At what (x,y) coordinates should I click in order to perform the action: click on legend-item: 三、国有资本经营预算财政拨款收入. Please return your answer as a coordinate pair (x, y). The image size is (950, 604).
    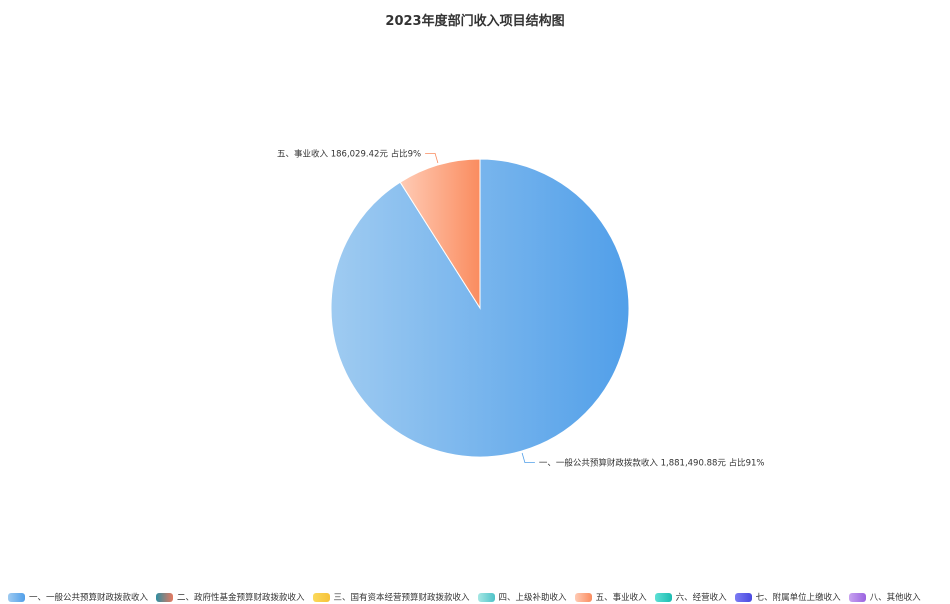
    Looking at the image, I should click on (391, 597).